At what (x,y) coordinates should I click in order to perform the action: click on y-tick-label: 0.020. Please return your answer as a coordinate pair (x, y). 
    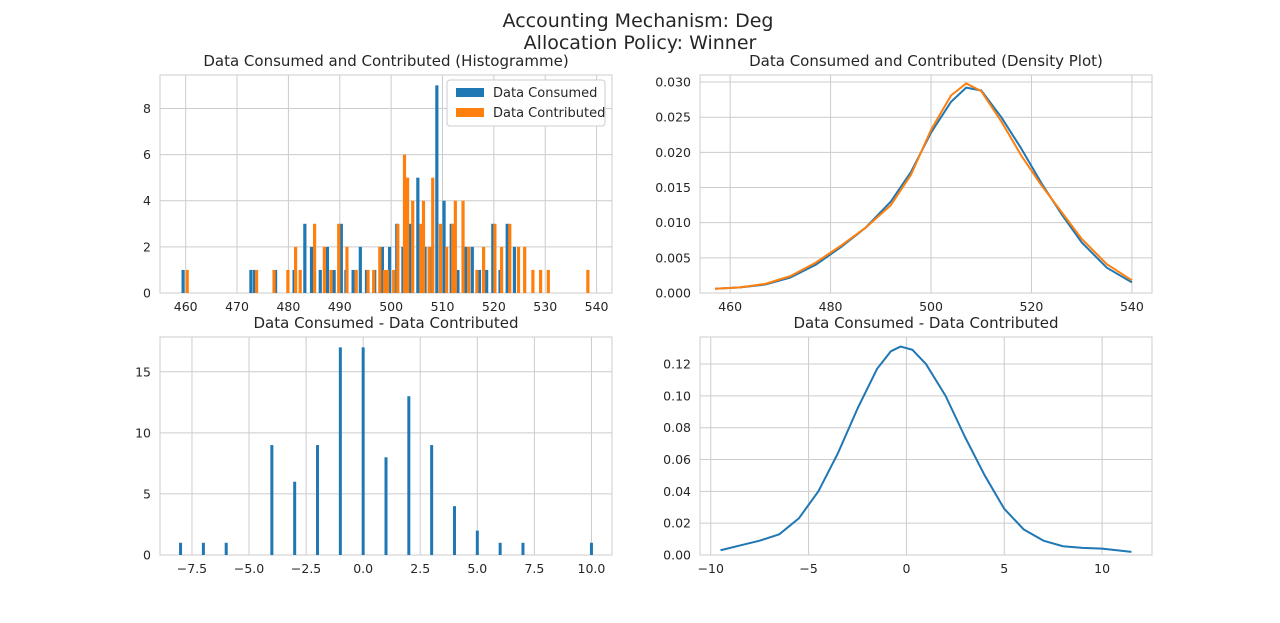
    Looking at the image, I should click on (673, 152).